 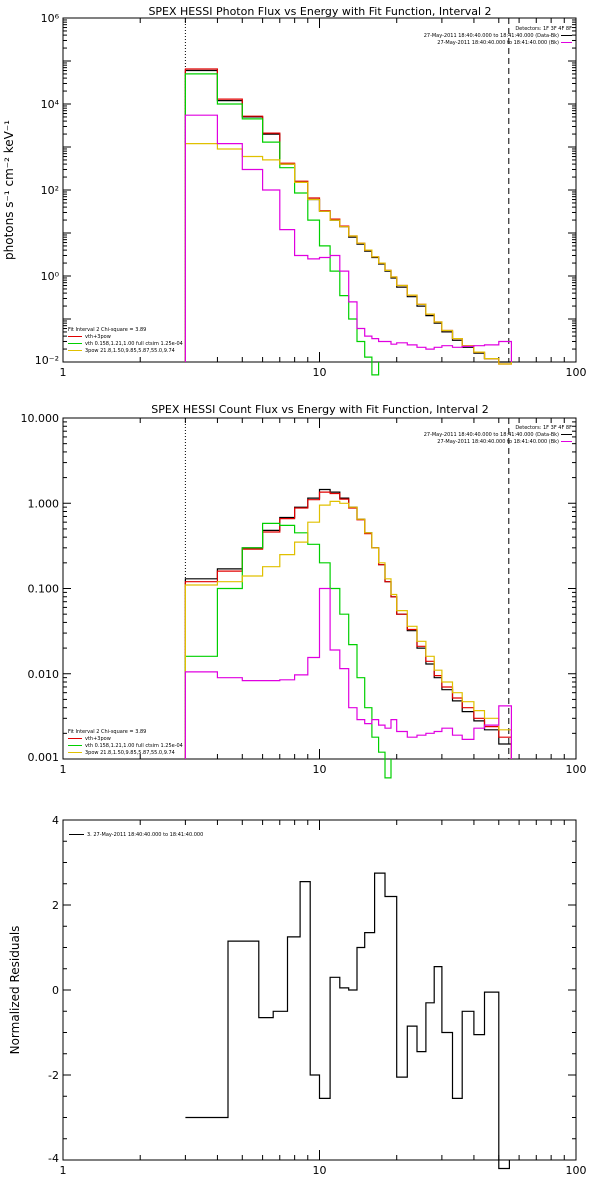 What do you see at coordinates (44, 757) in the screenshot?
I see `y-tick-label: 0.001` at bounding box center [44, 757].